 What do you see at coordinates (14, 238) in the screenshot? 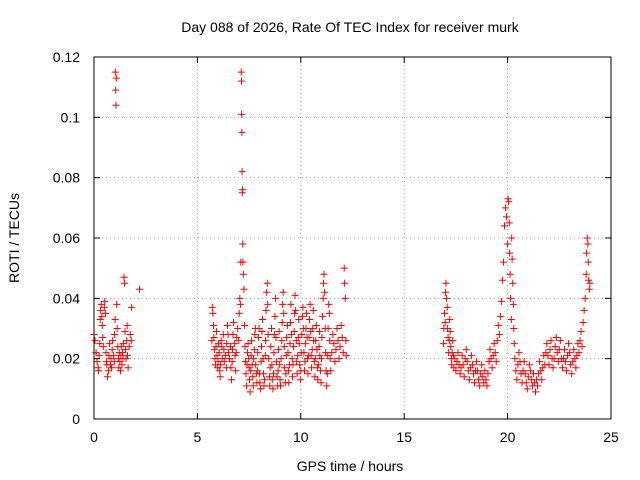
I see `y-axis-label: ROTI / TECUs` at bounding box center [14, 238].